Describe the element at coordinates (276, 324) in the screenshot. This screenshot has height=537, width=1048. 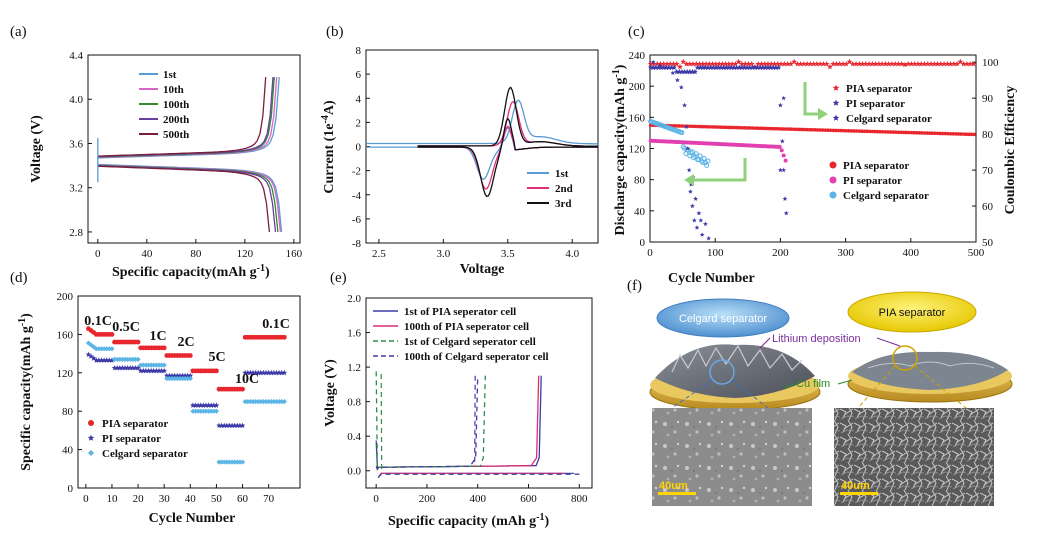
I see `rate-label-6: 0.1C` at that location.